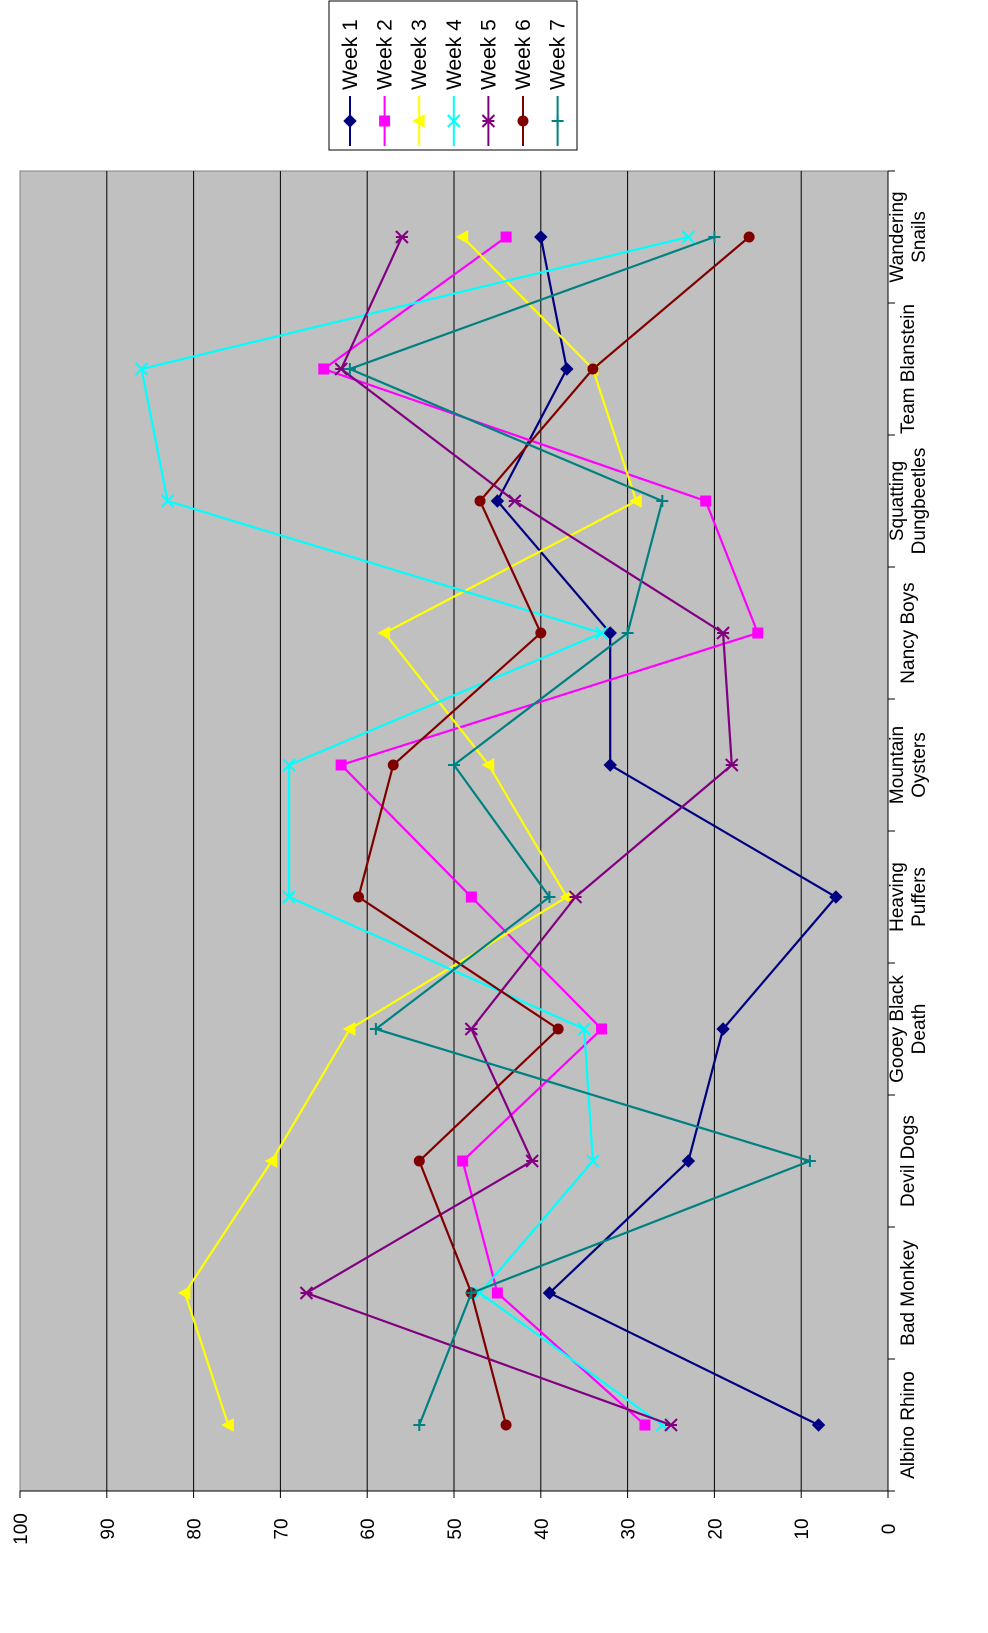 The height and width of the screenshot is (1633, 988). Describe the element at coordinates (108, 1528) in the screenshot. I see `value-tick-label: 90` at that location.